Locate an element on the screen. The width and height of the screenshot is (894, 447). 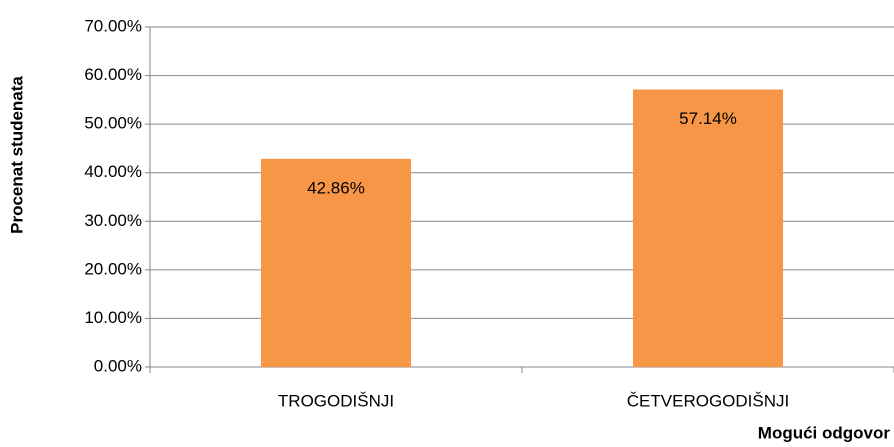
x-tick-label: TROGODIŠNJI is located at coordinates (336, 400).